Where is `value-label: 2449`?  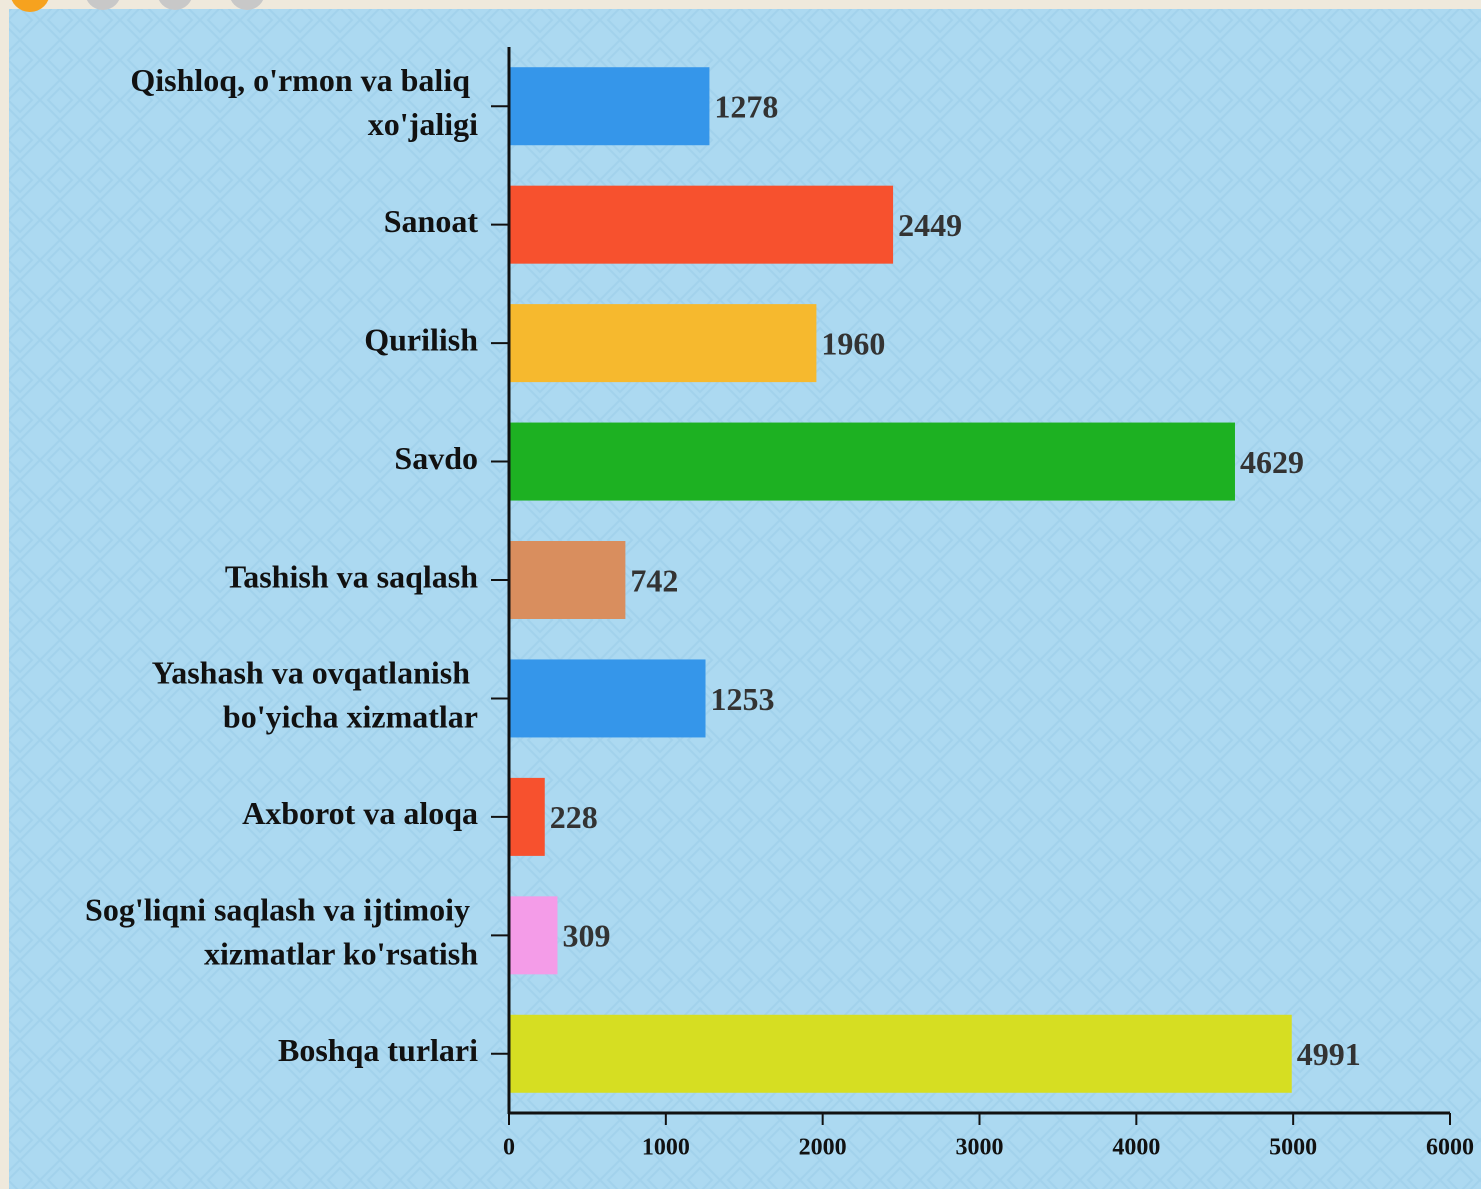 value-label: 2449 is located at coordinates (930, 225).